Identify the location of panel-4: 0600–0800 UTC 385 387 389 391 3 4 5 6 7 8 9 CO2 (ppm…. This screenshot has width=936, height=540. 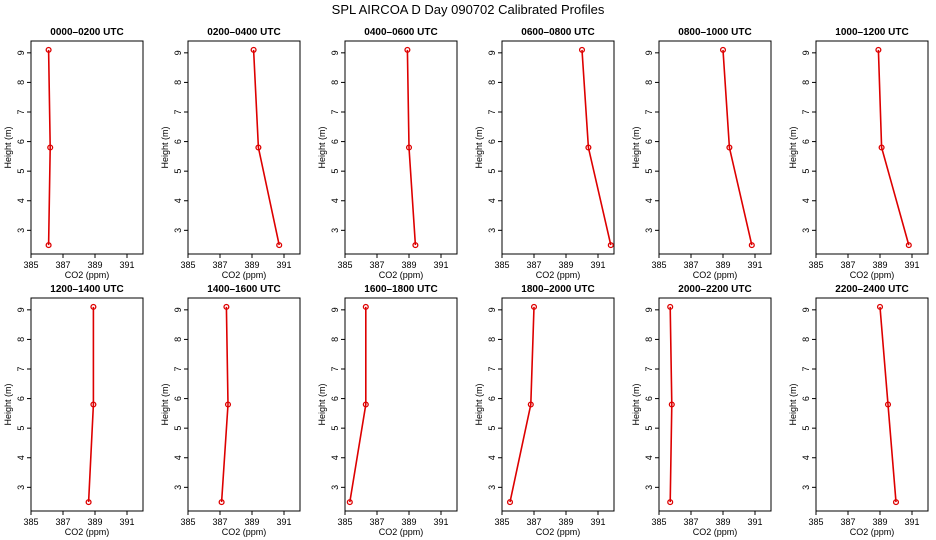
(544, 153).